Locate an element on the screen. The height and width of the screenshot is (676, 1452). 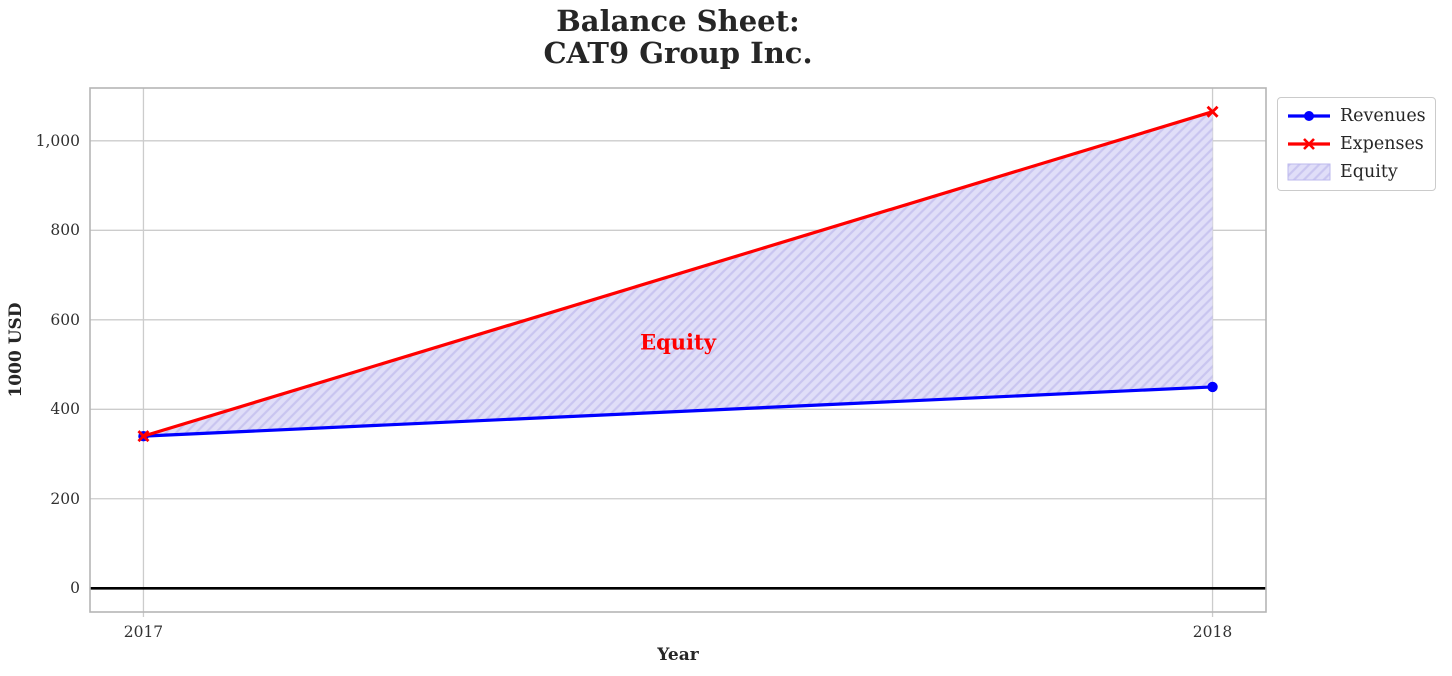
chart-title-line1: Balance Sheet: is located at coordinates (678, 21).